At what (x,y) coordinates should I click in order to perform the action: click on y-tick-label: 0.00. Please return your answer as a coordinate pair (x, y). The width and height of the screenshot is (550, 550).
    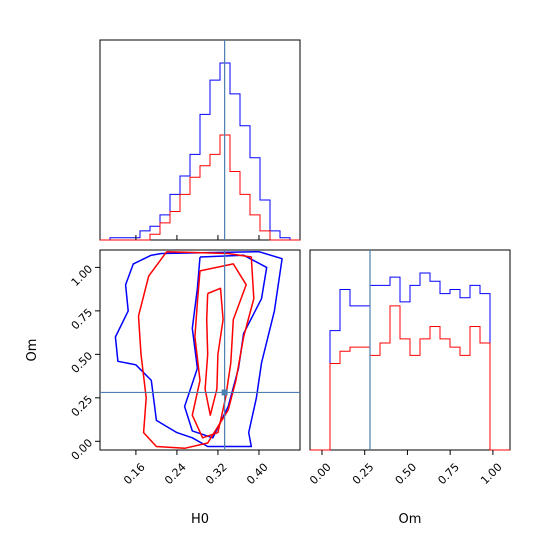
    Looking at the image, I should click on (82, 449).